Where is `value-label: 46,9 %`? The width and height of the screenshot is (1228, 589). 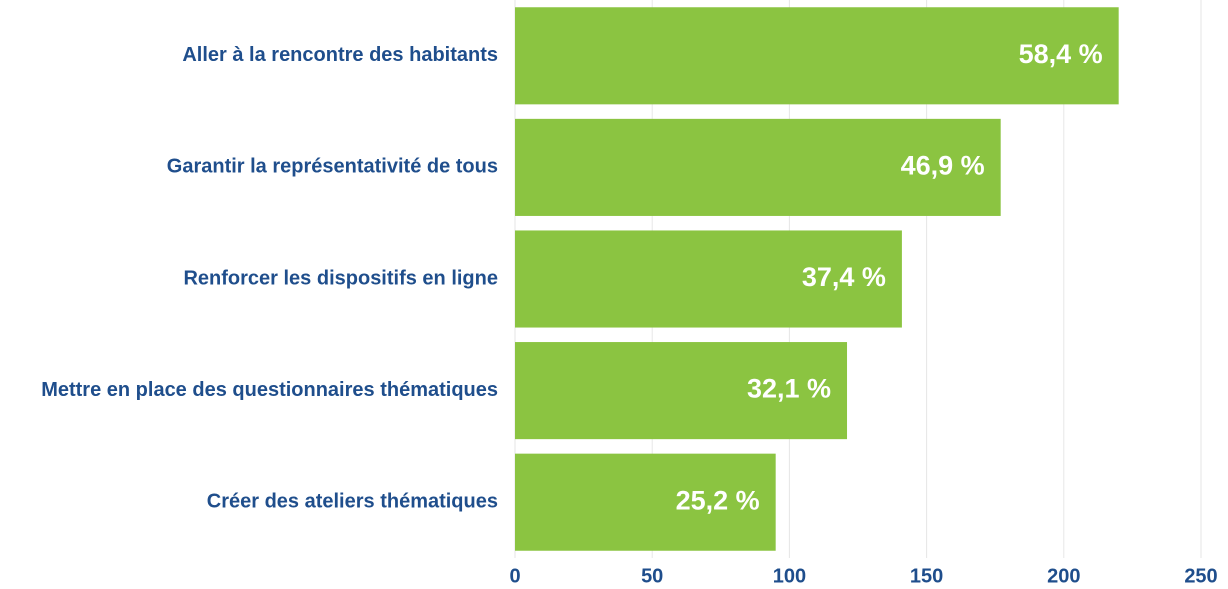
value-label: 46,9 % is located at coordinates (943, 166).